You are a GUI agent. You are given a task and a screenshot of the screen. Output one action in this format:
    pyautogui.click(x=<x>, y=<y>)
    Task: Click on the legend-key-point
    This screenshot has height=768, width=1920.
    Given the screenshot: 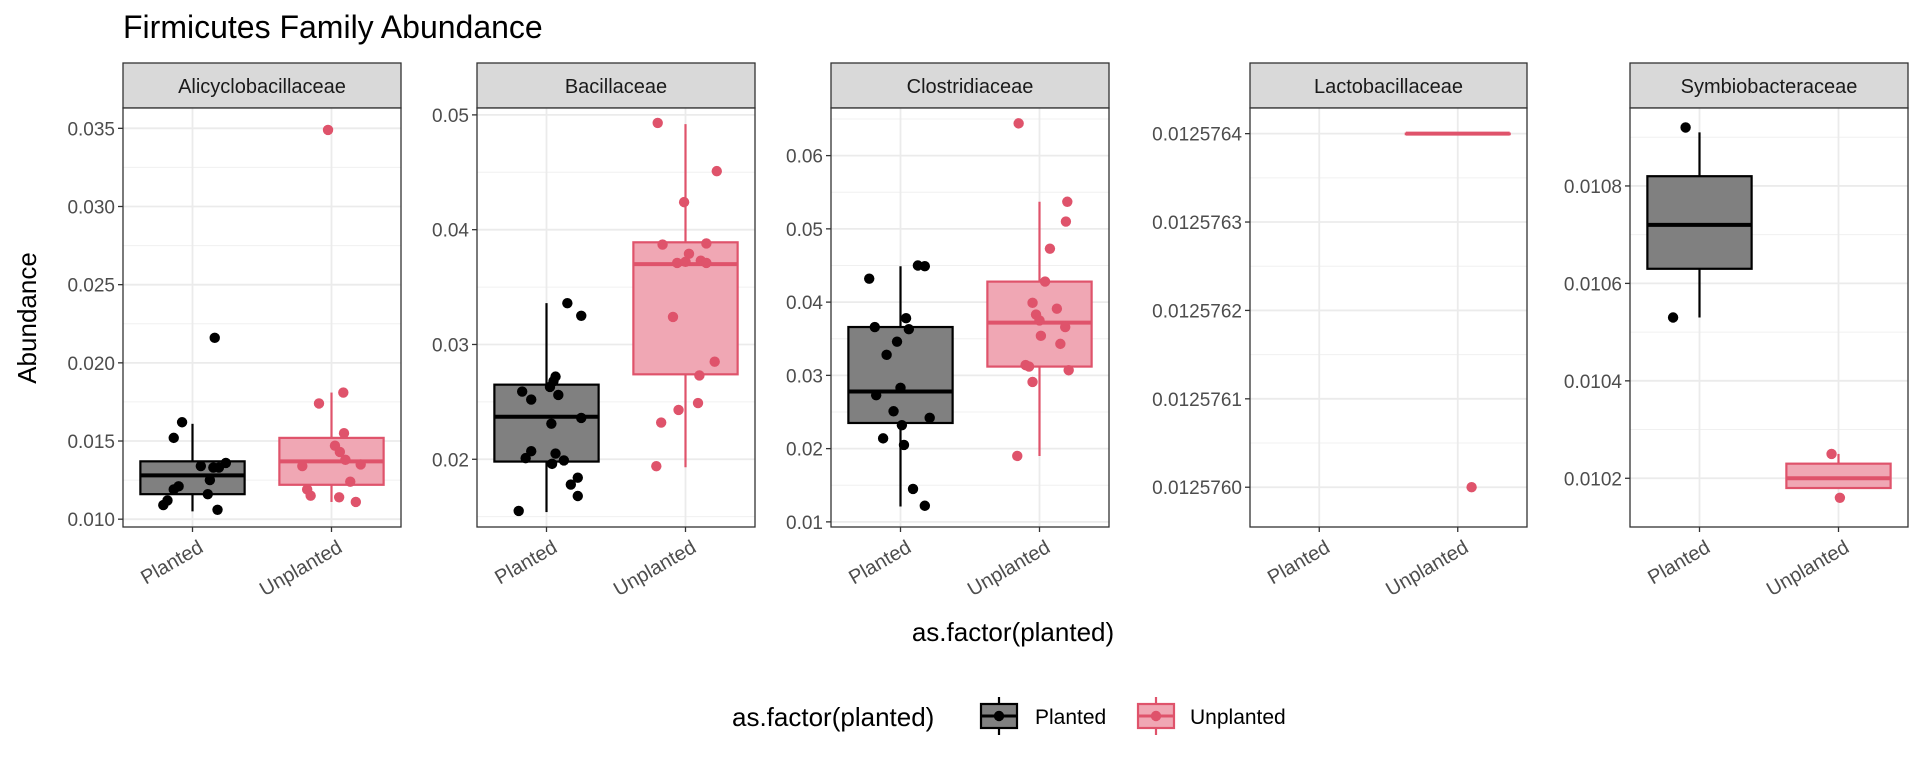 What is the action you would take?
    pyautogui.click(x=1156, y=716)
    